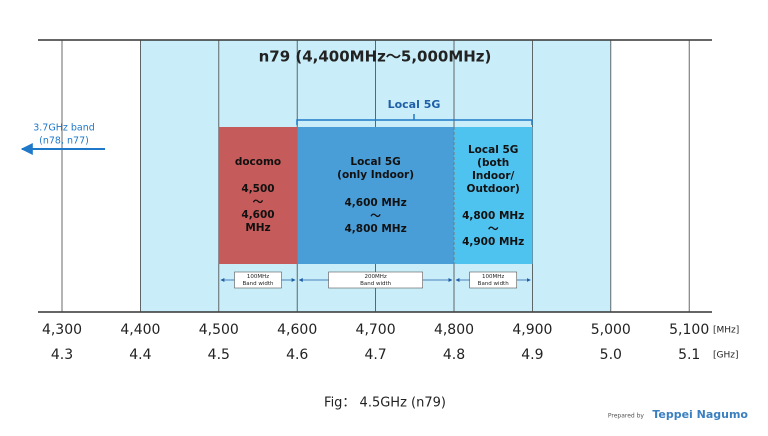 Image resolution: width=768 pixels, height=436 pixels. I want to click on block-name: (both, so click(493, 163).